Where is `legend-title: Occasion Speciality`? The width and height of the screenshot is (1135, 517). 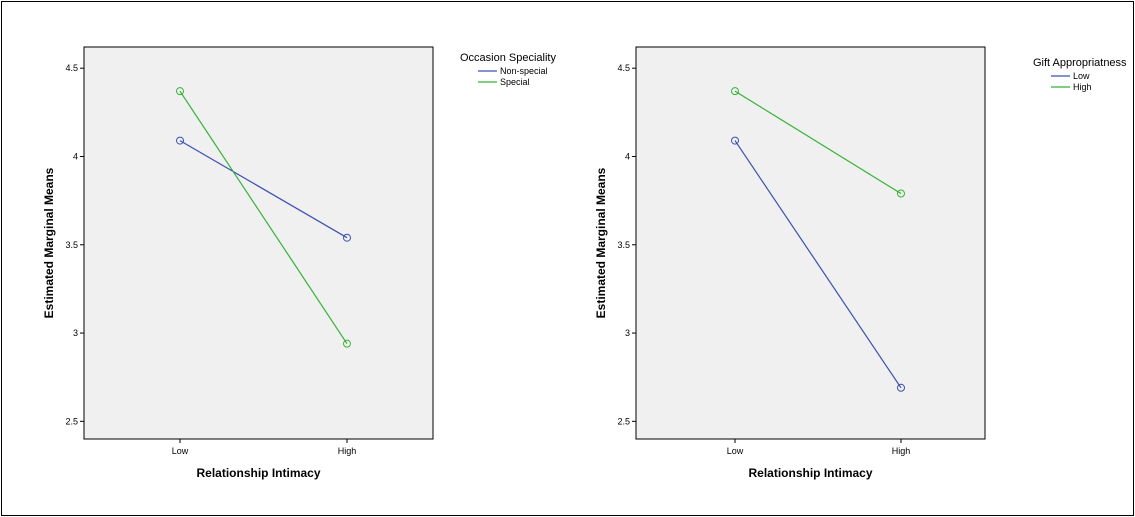
legend-title: Occasion Speciality is located at coordinates (508, 58).